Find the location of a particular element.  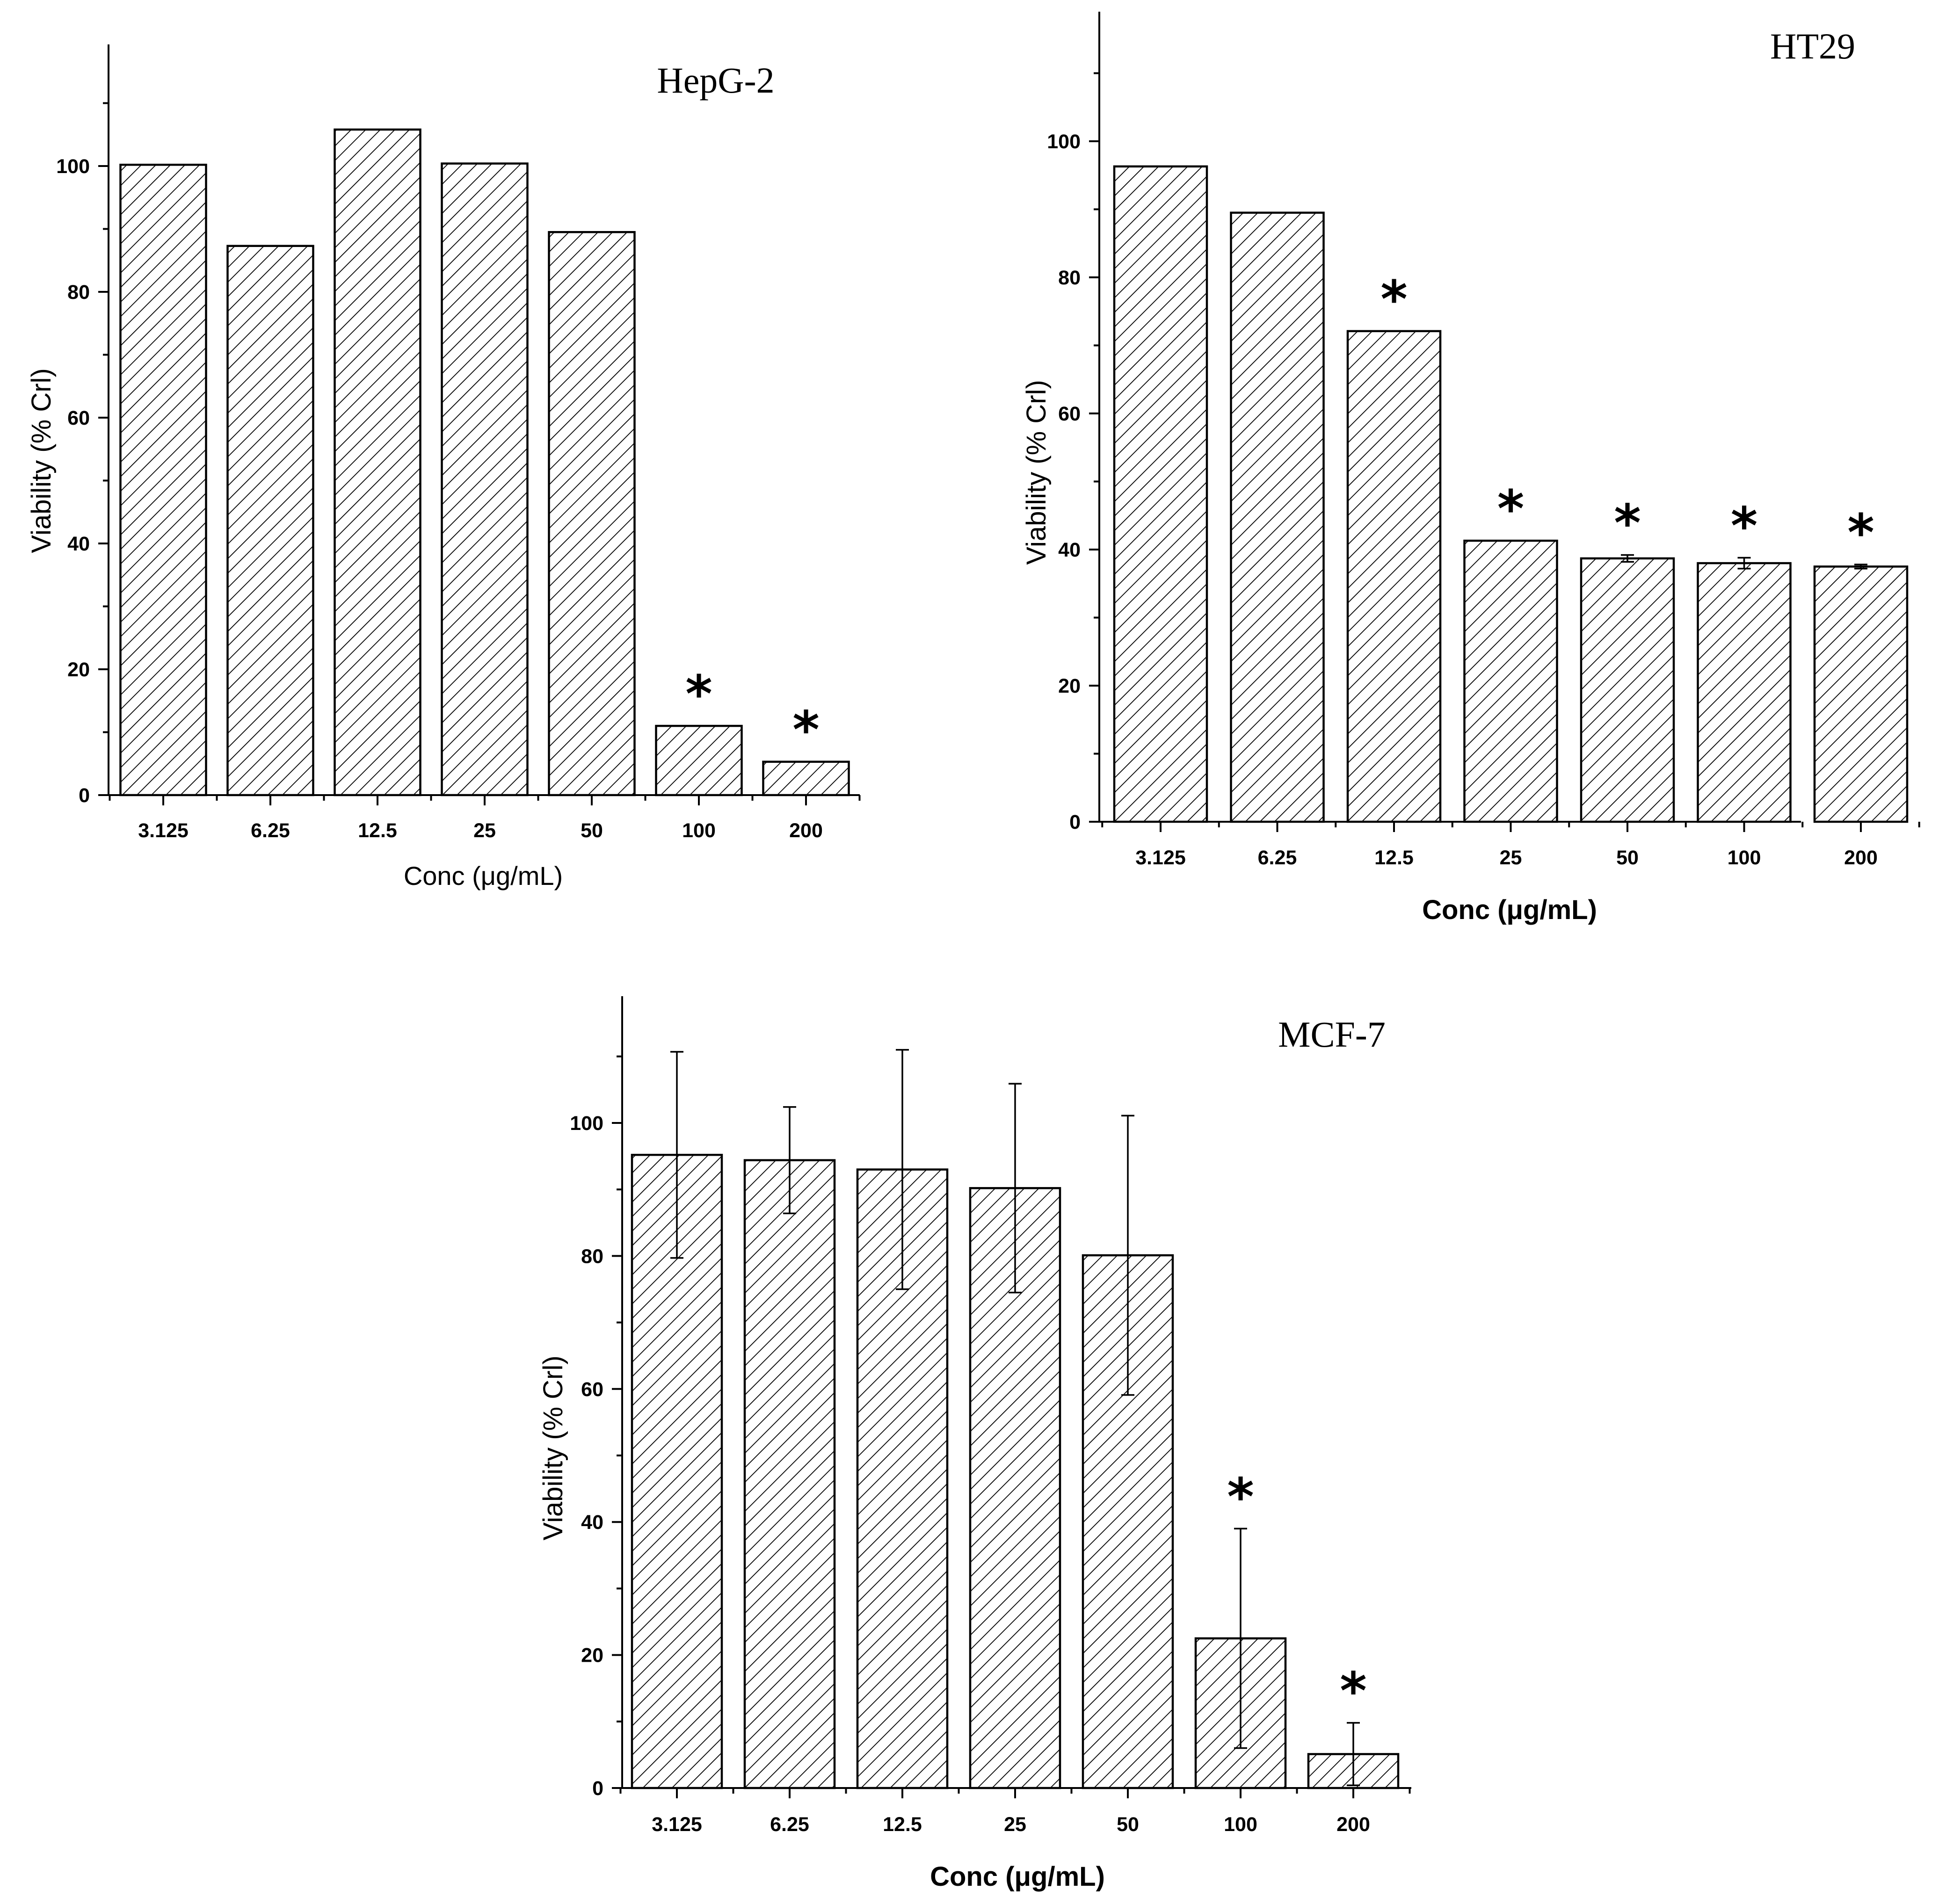

hepg2-significance-star-100: * is located at coordinates (698, 694).